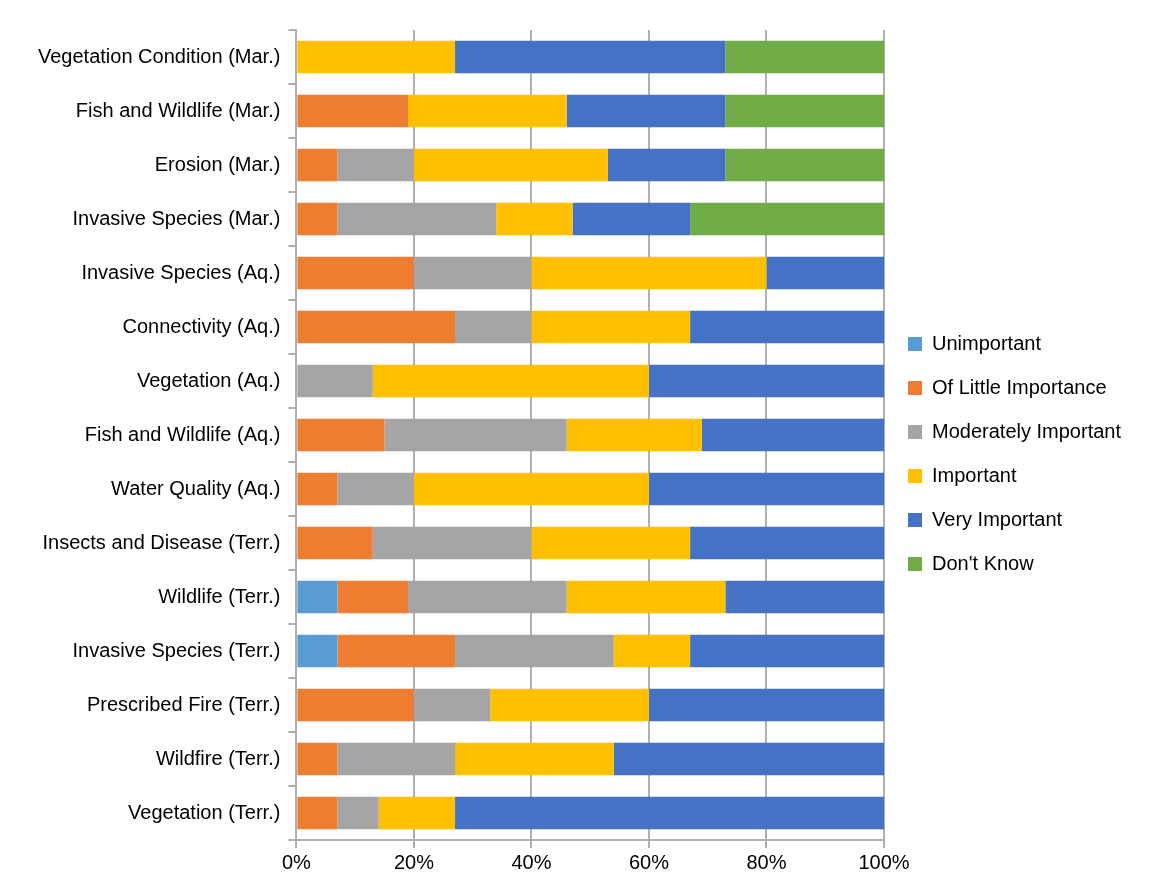 This screenshot has width=1151, height=888. What do you see at coordinates (182, 433) in the screenshot?
I see `y-tick-label: Fish and Wildlife (Aq.)` at bounding box center [182, 433].